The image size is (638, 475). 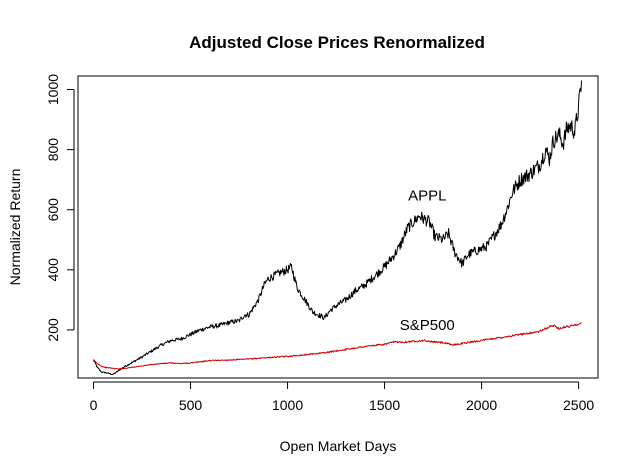 I want to click on y-tick-label: 200, so click(x=53, y=330).